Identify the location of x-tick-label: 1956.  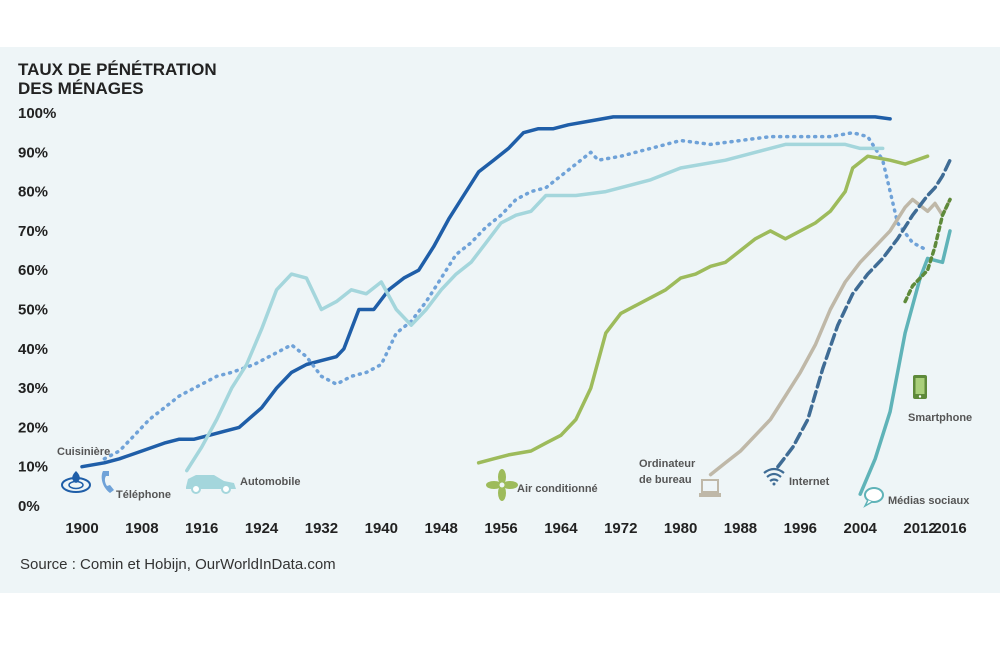
(500, 528).